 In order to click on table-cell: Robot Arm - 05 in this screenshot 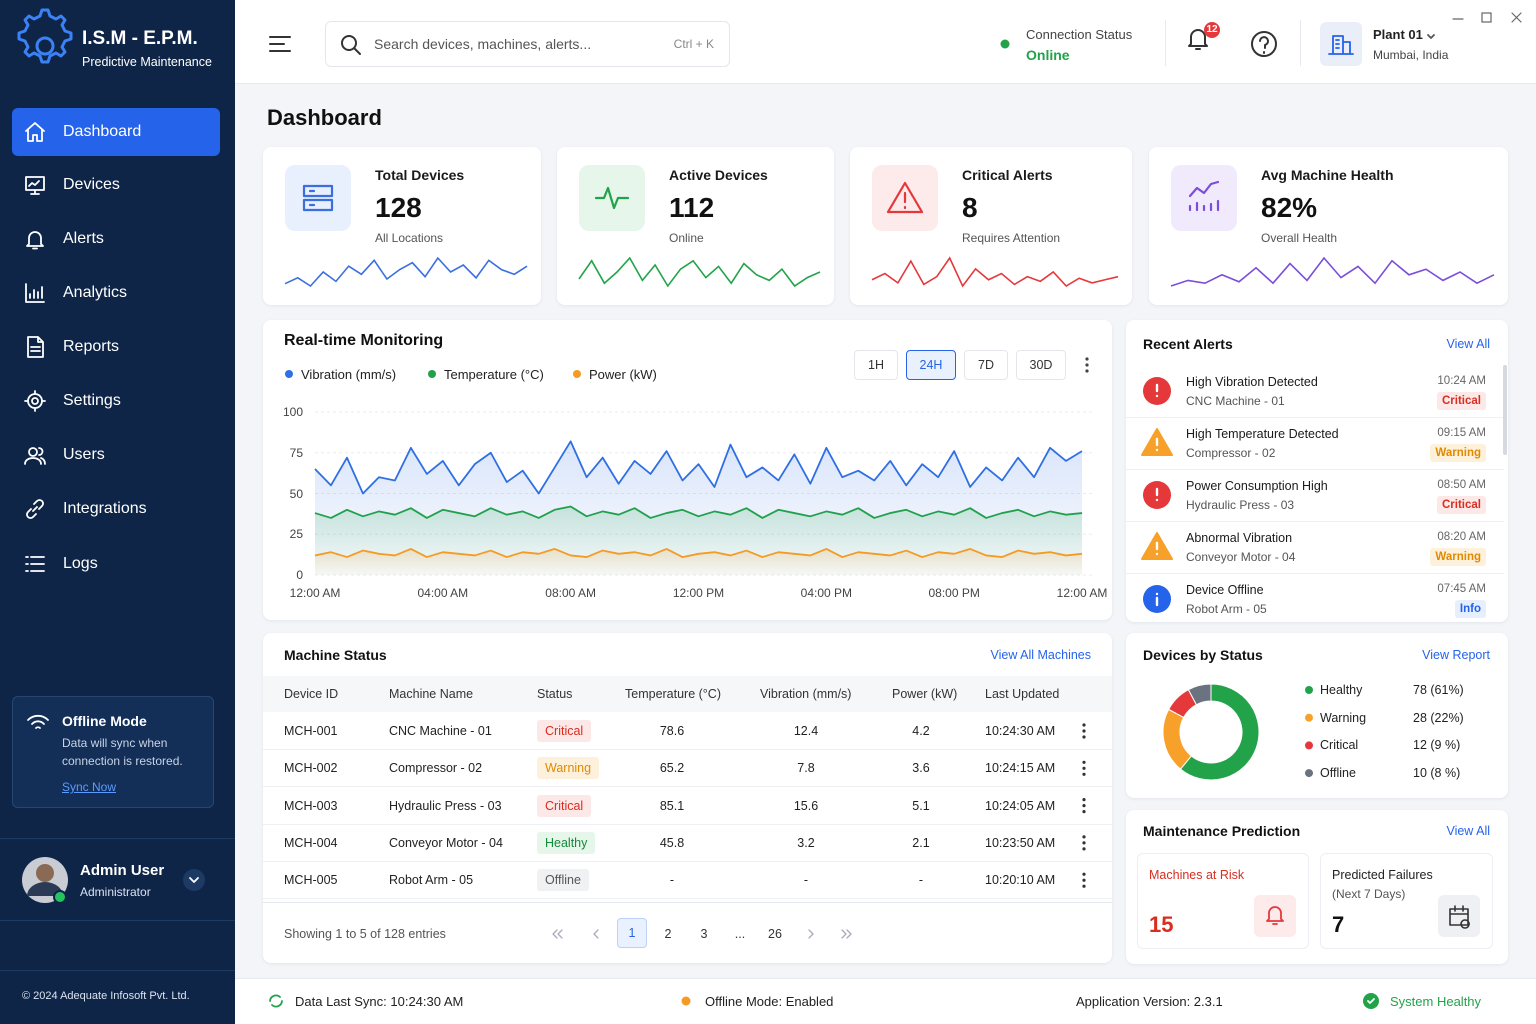, I will do `click(431, 880)`.